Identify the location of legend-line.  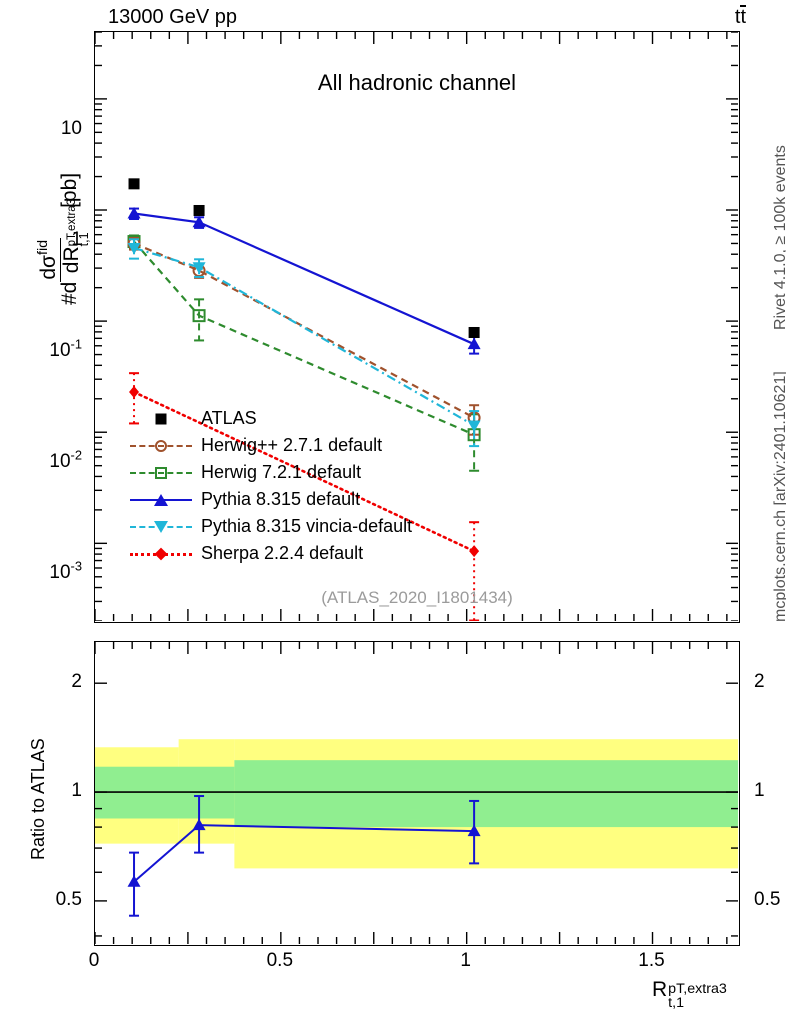
(161, 472).